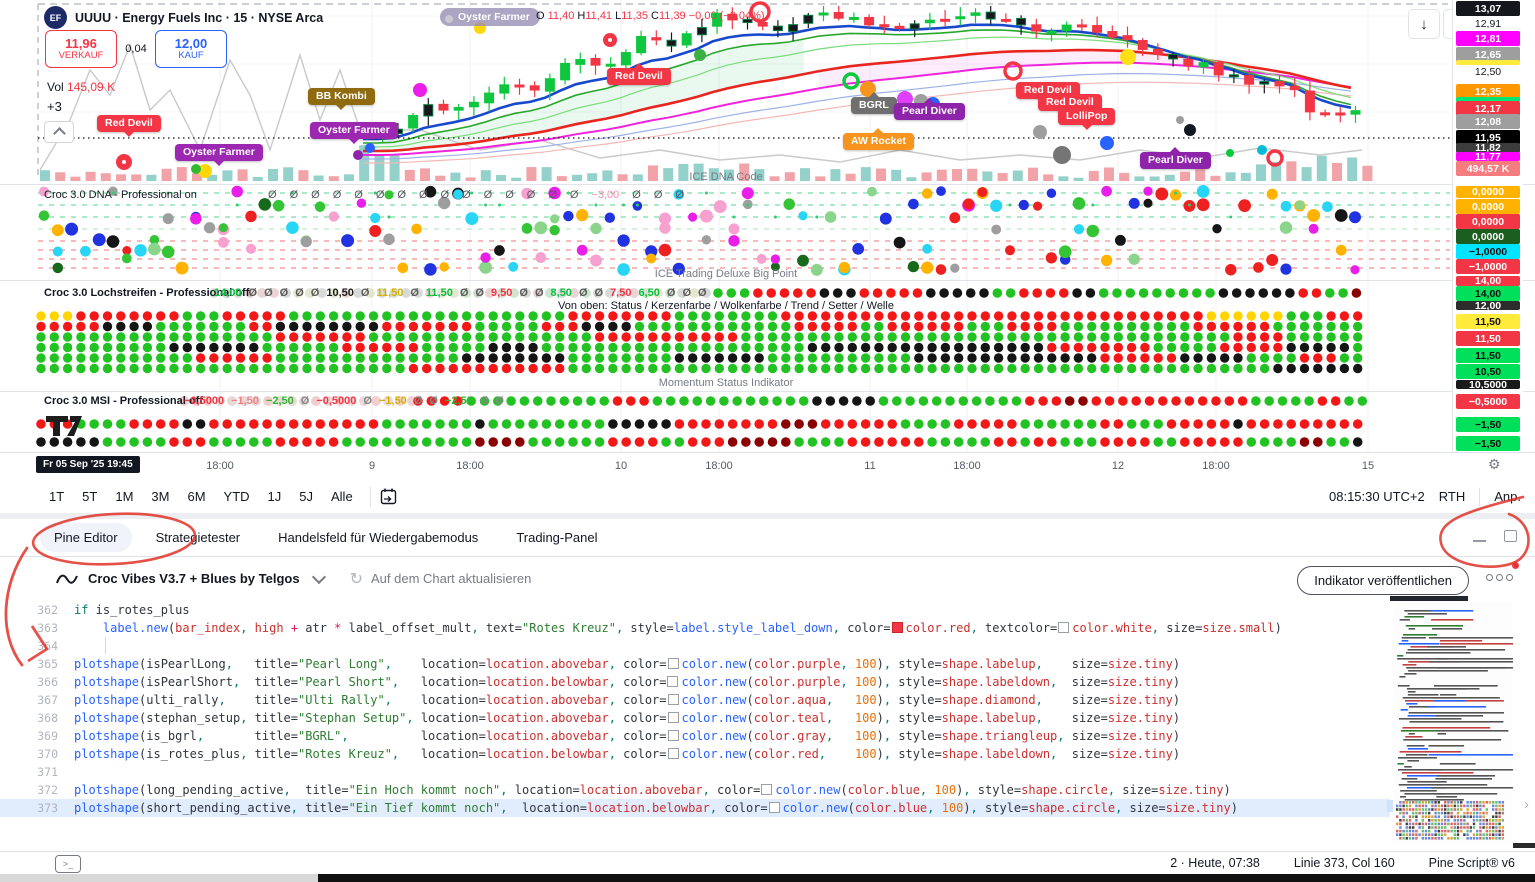 The width and height of the screenshot is (1535, 882). I want to click on refresh-icon: ↻, so click(356, 579).